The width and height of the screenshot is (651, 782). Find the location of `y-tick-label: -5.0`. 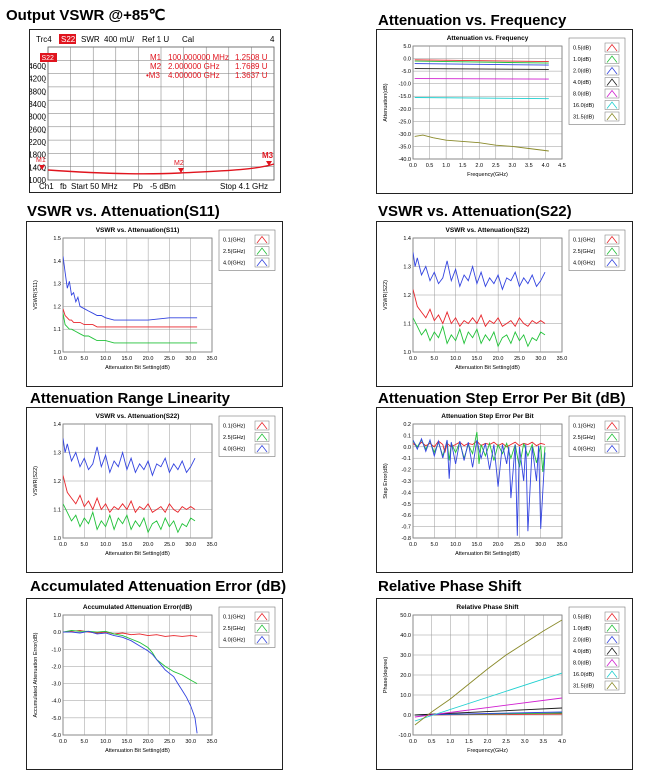

y-tick-label: -5.0 is located at coordinates (56, 719).